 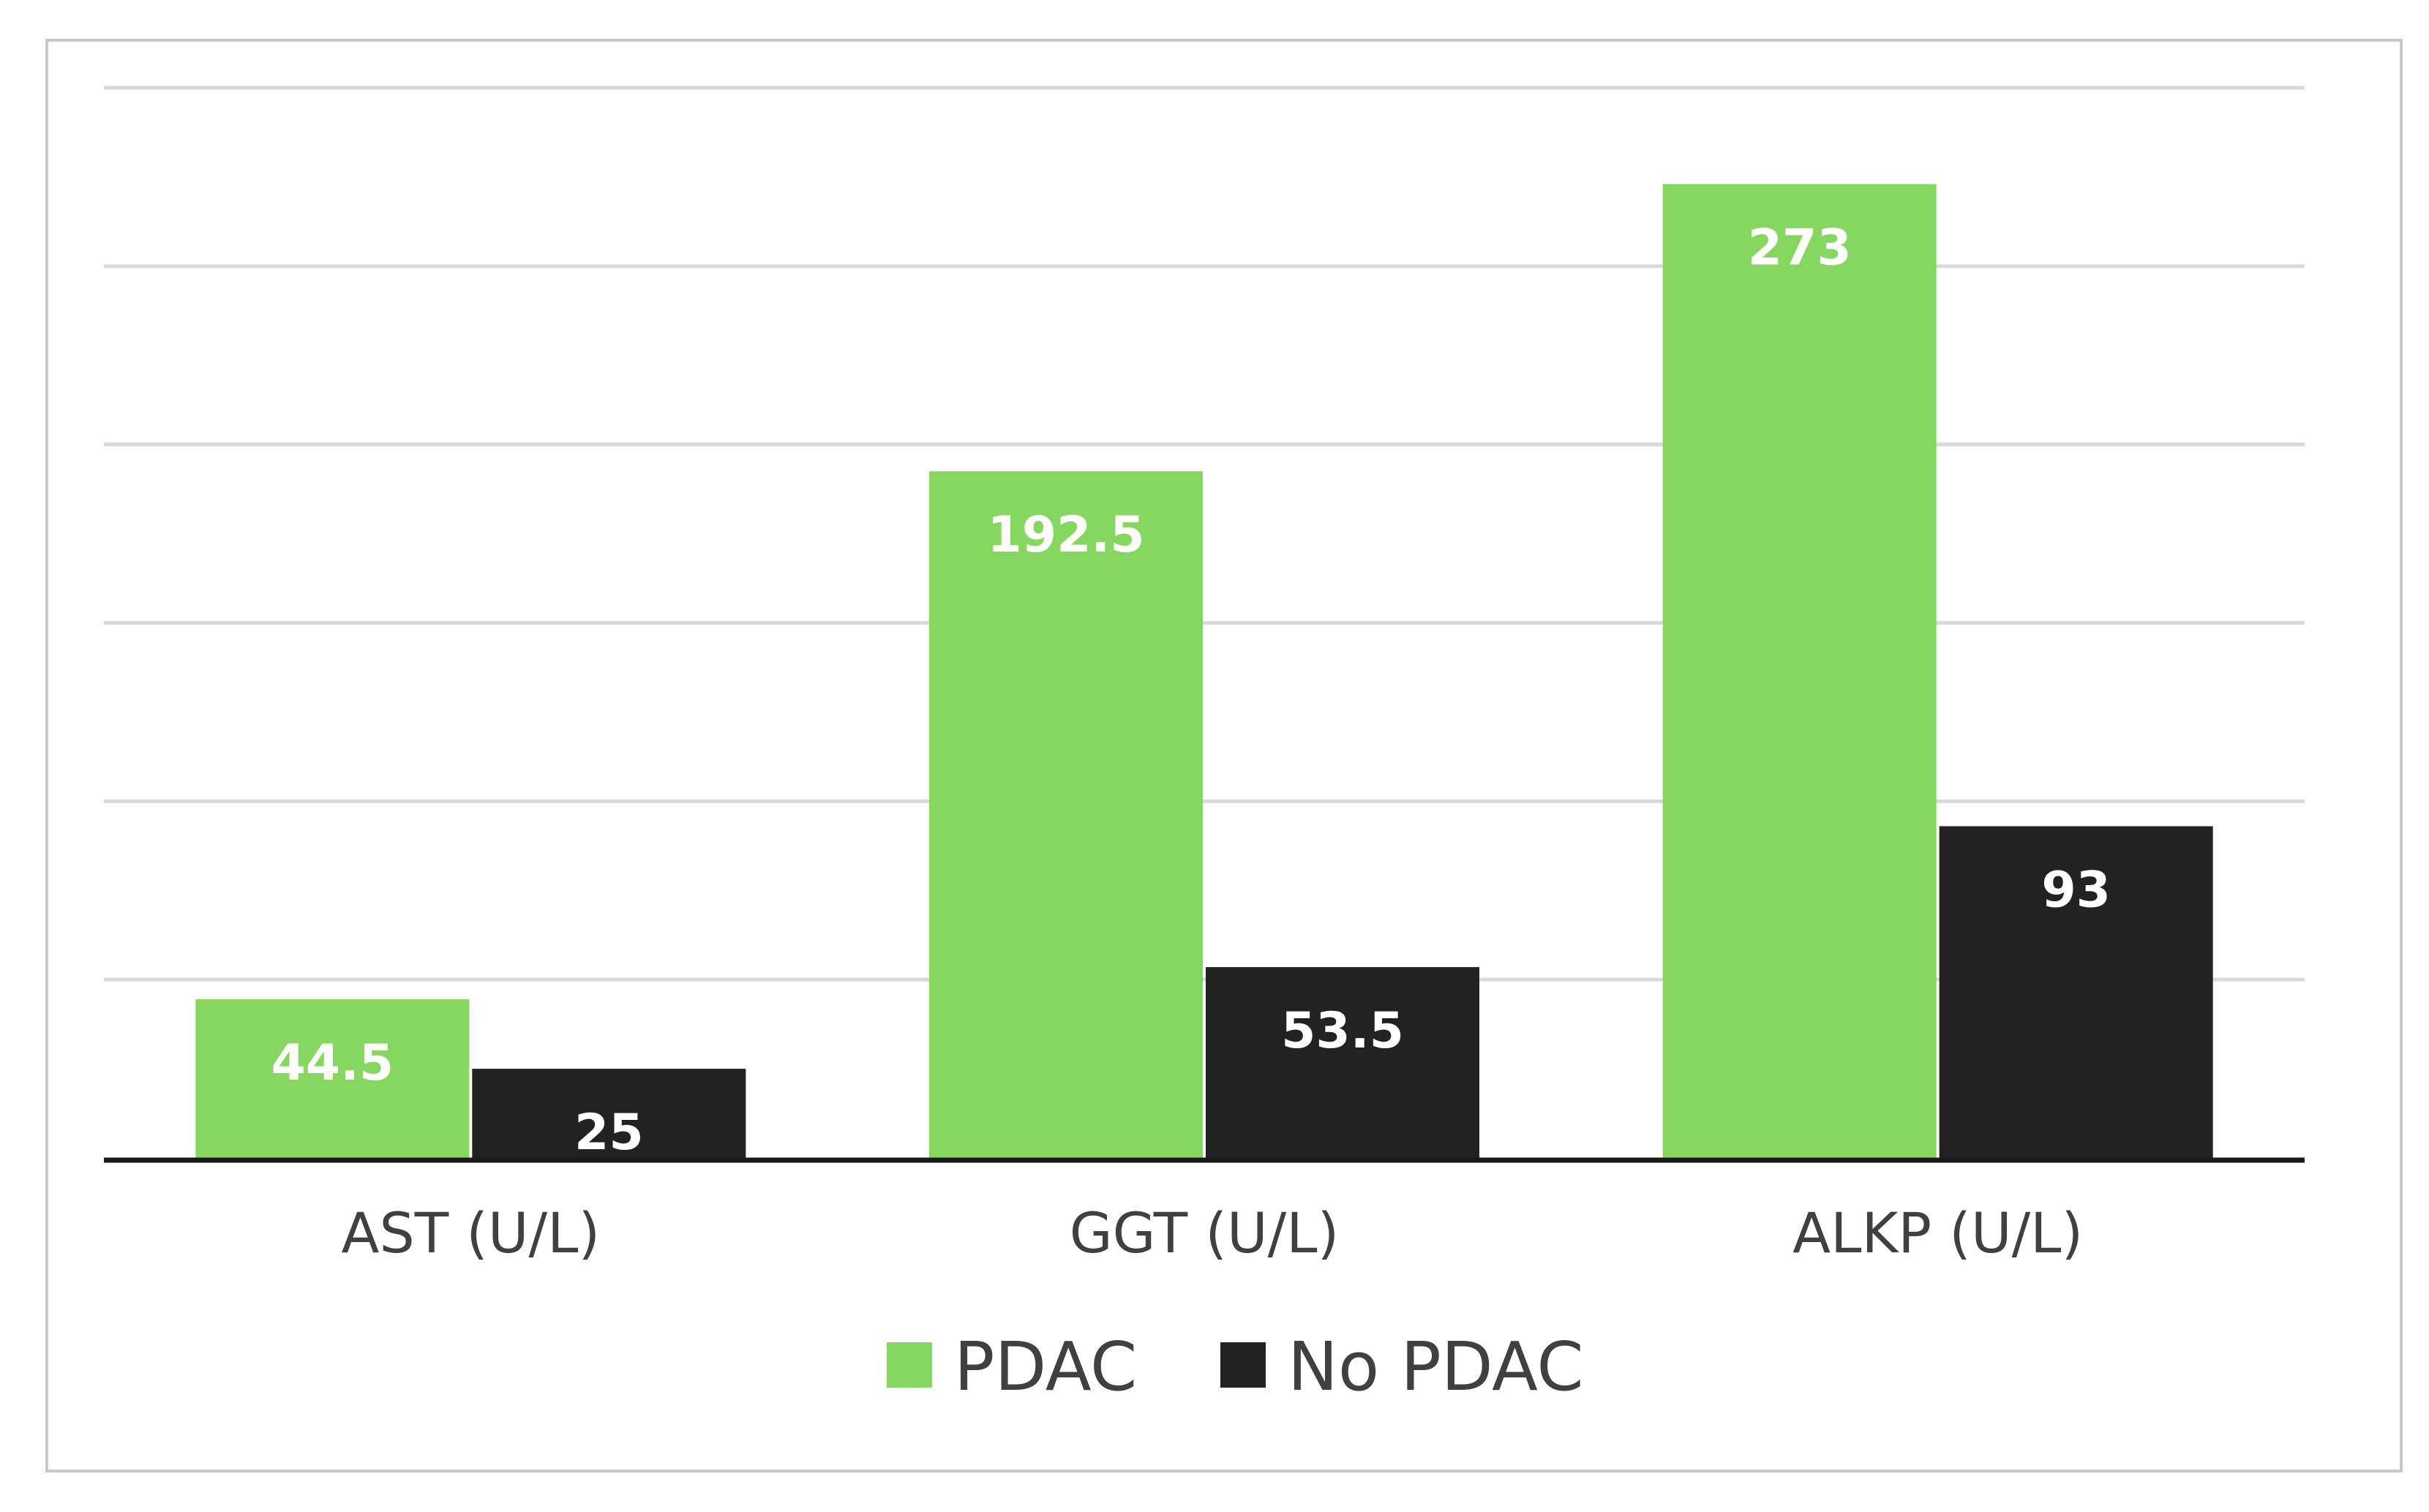 What do you see at coordinates (1065, 535) in the screenshot?
I see `data-label-pdac-1: 192.5` at bounding box center [1065, 535].